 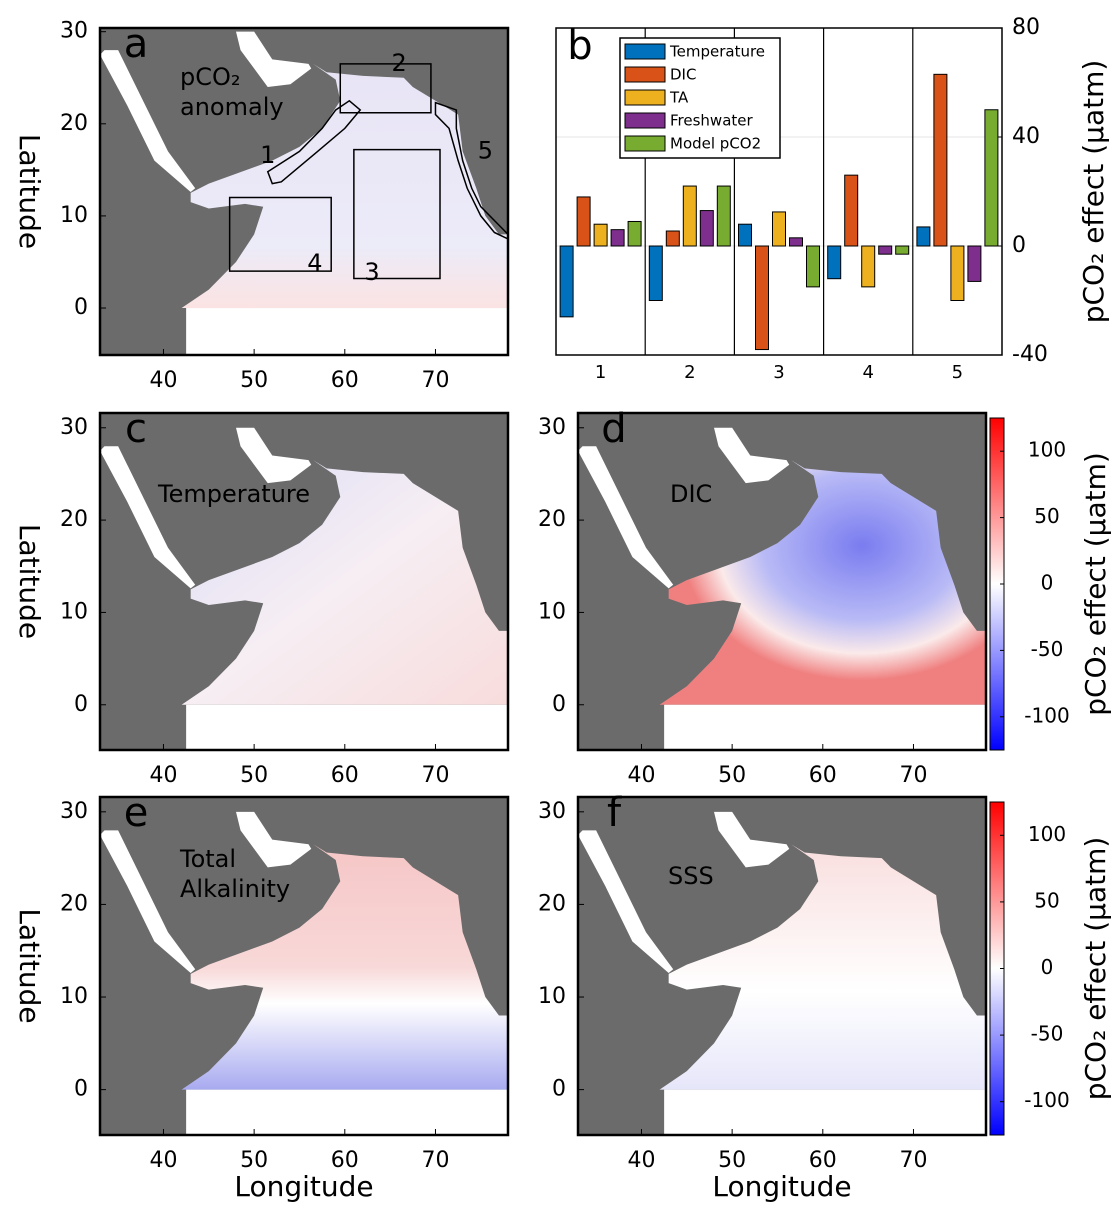 I want to click on panel-label: Total, so click(x=207, y=859).